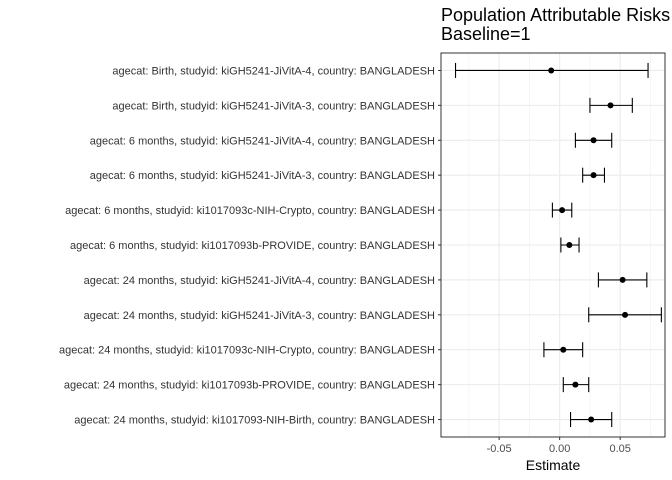 The height and width of the screenshot is (480, 672). I want to click on x-tick-label: 0.05, so click(619, 449).